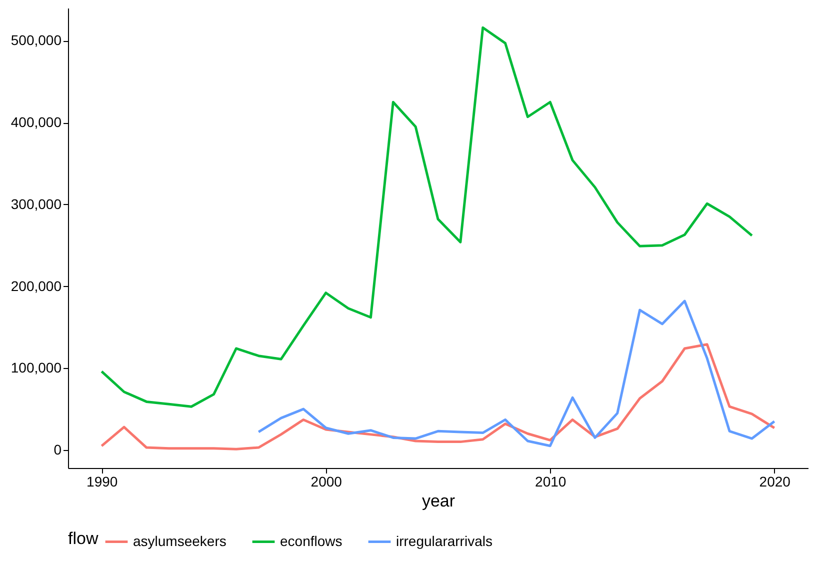  Describe the element at coordinates (775, 482) in the screenshot. I see `x-tick-label: 2020` at that location.